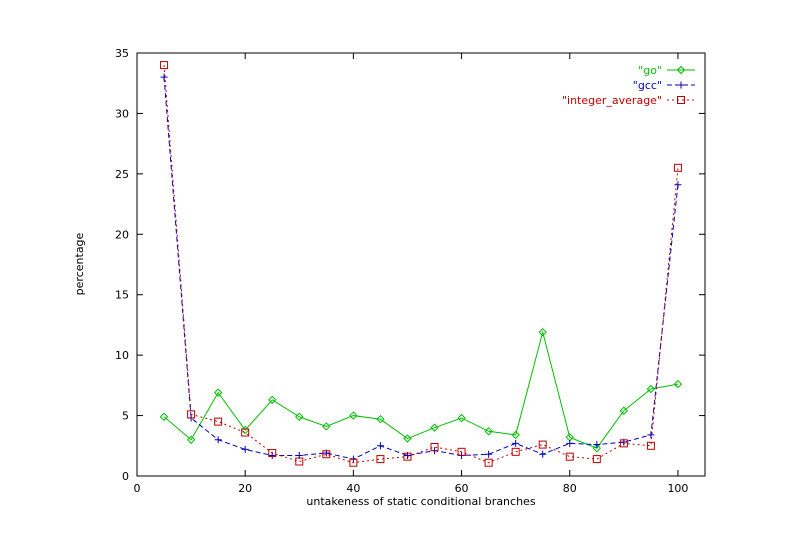 The width and height of the screenshot is (792, 554). What do you see at coordinates (125, 476) in the screenshot?
I see `y-tick-label: 0` at bounding box center [125, 476].